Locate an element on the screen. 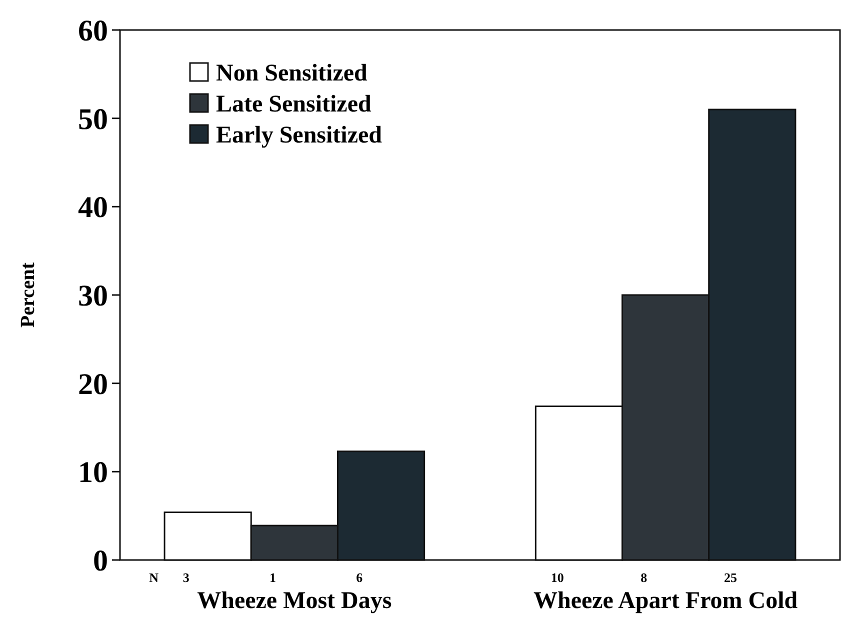 This screenshot has height=631, width=850. y-tick-label: 40 is located at coordinates (93, 207).